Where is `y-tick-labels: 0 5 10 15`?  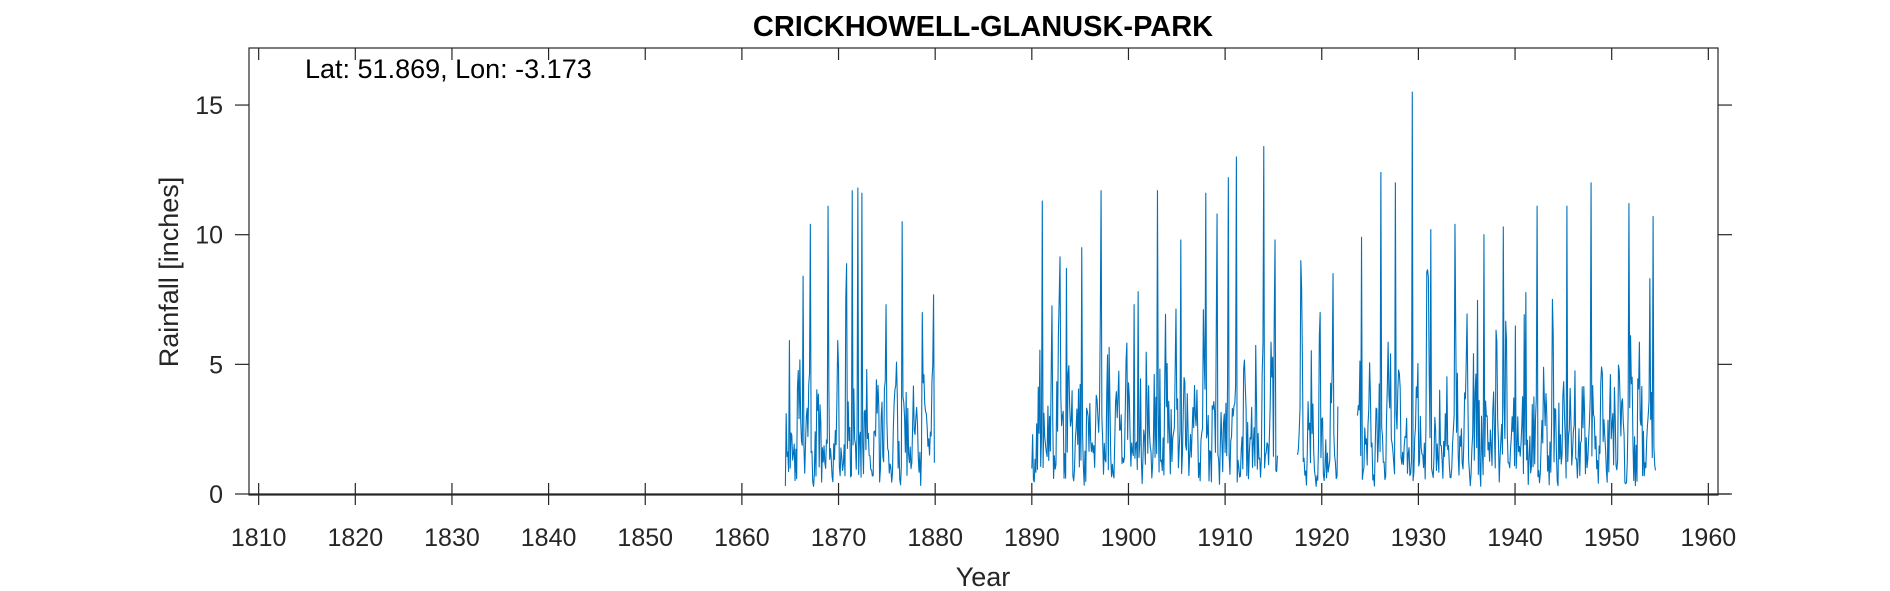
y-tick-labels: 0 5 10 15 is located at coordinates (209, 300).